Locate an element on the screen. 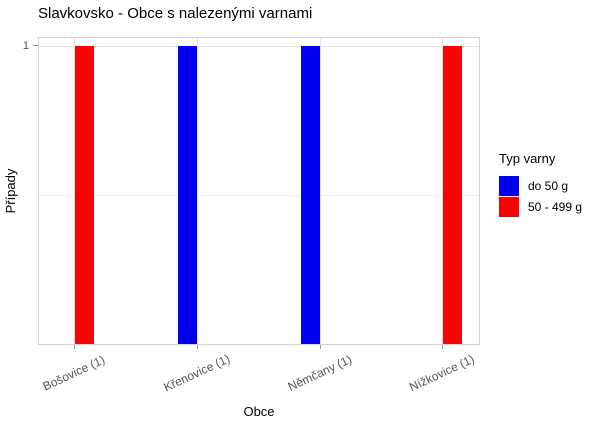 The image size is (600, 430). gridline-y-major is located at coordinates (259, 46).